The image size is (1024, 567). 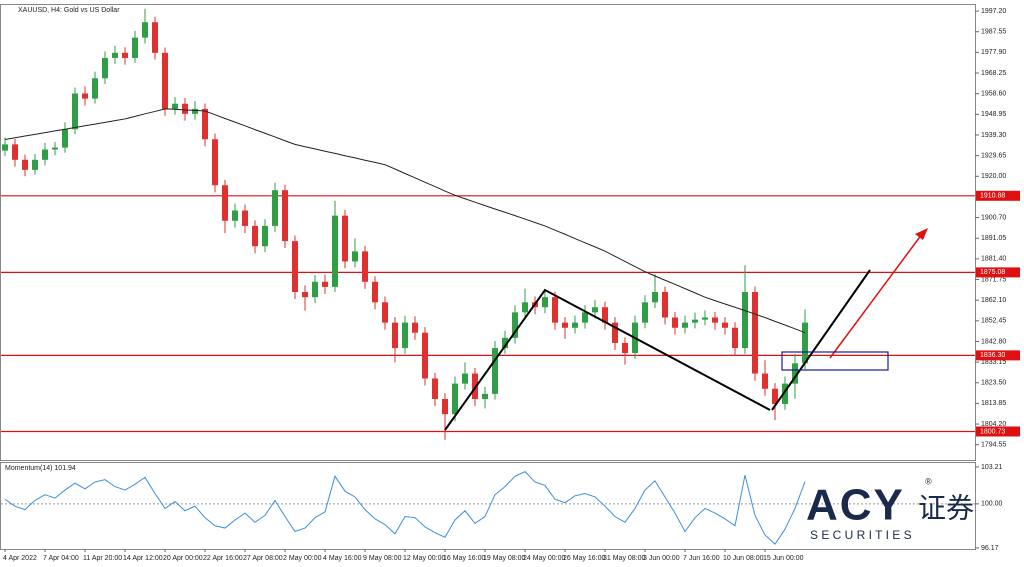 What do you see at coordinates (992, 504) in the screenshot?
I see `y-tick-label: 100.00` at bounding box center [992, 504].